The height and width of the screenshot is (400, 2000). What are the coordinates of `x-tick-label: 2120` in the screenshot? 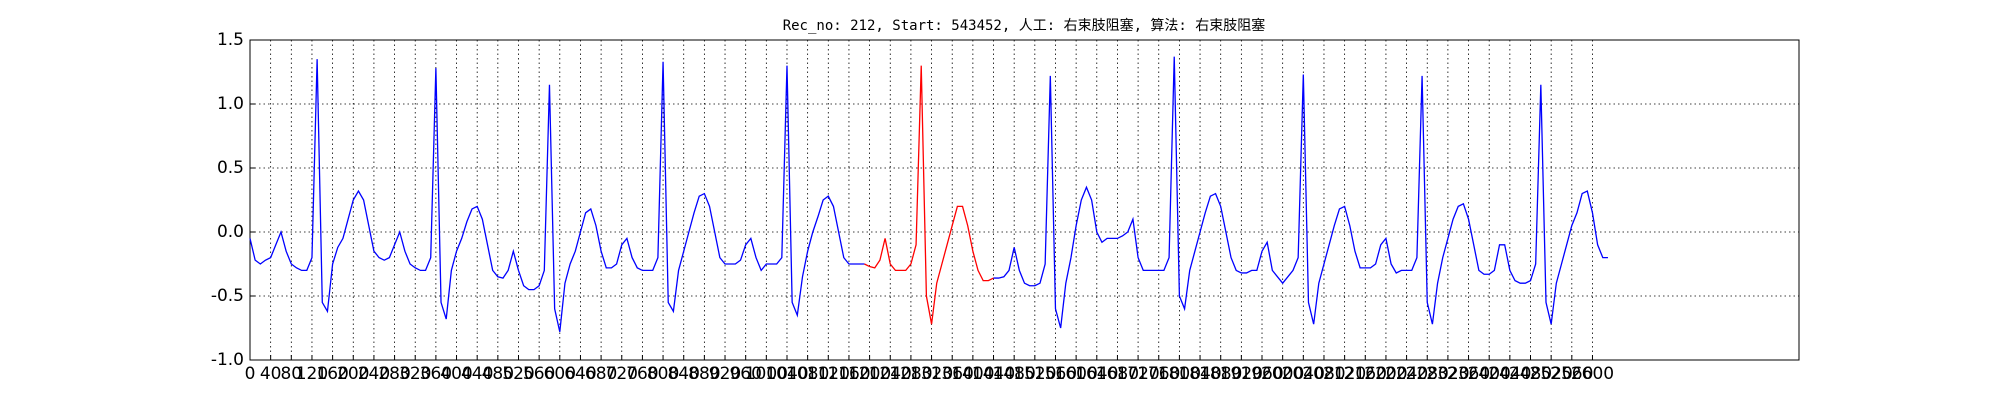 It's located at (1344, 374).